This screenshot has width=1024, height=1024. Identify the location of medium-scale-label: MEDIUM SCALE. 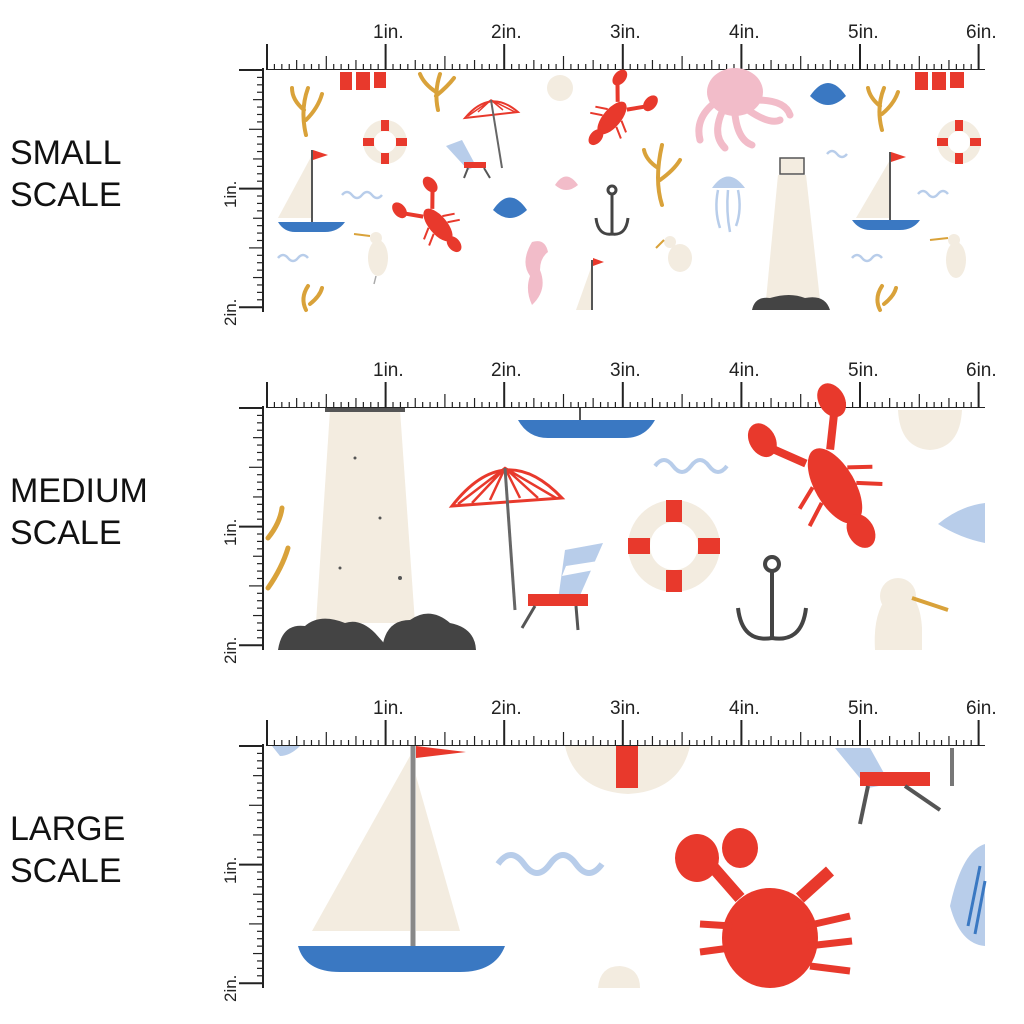
(79, 512).